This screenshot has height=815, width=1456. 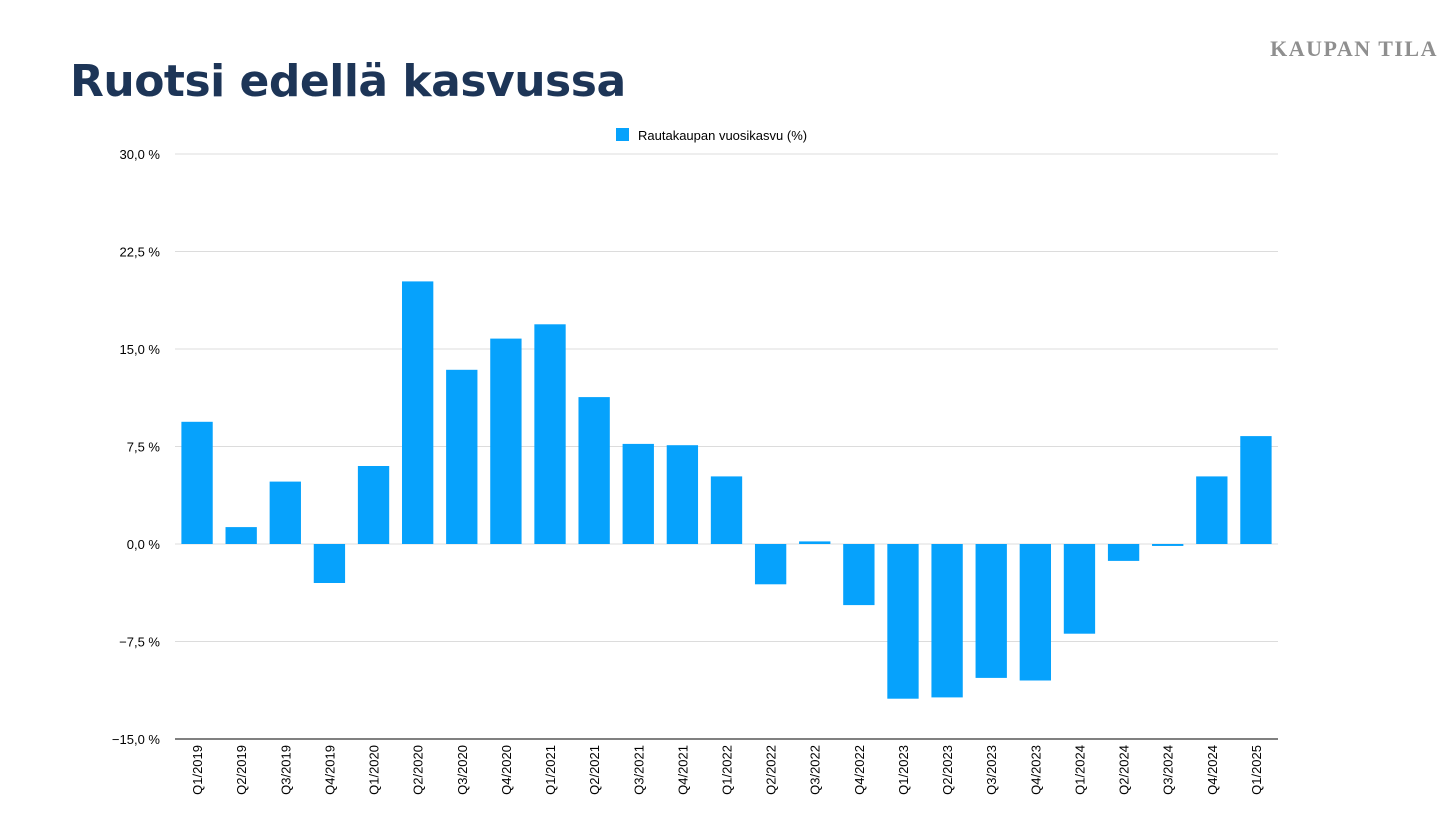 I want to click on x-tick-label: Q2/2022, so click(x=771, y=770).